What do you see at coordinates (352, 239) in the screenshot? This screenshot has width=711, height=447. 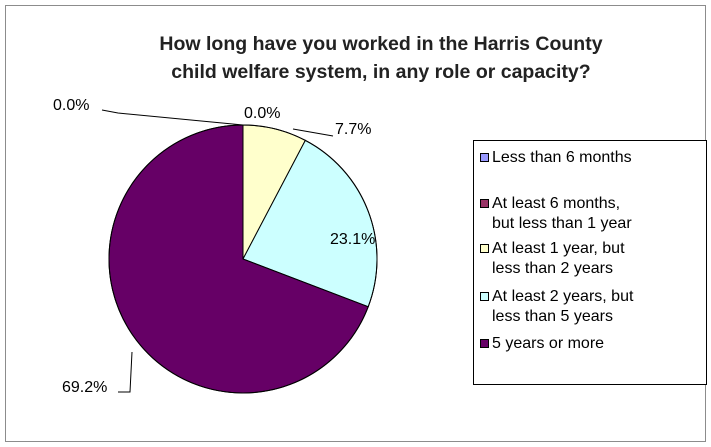 I see `data-label-3: 23.1%` at bounding box center [352, 239].